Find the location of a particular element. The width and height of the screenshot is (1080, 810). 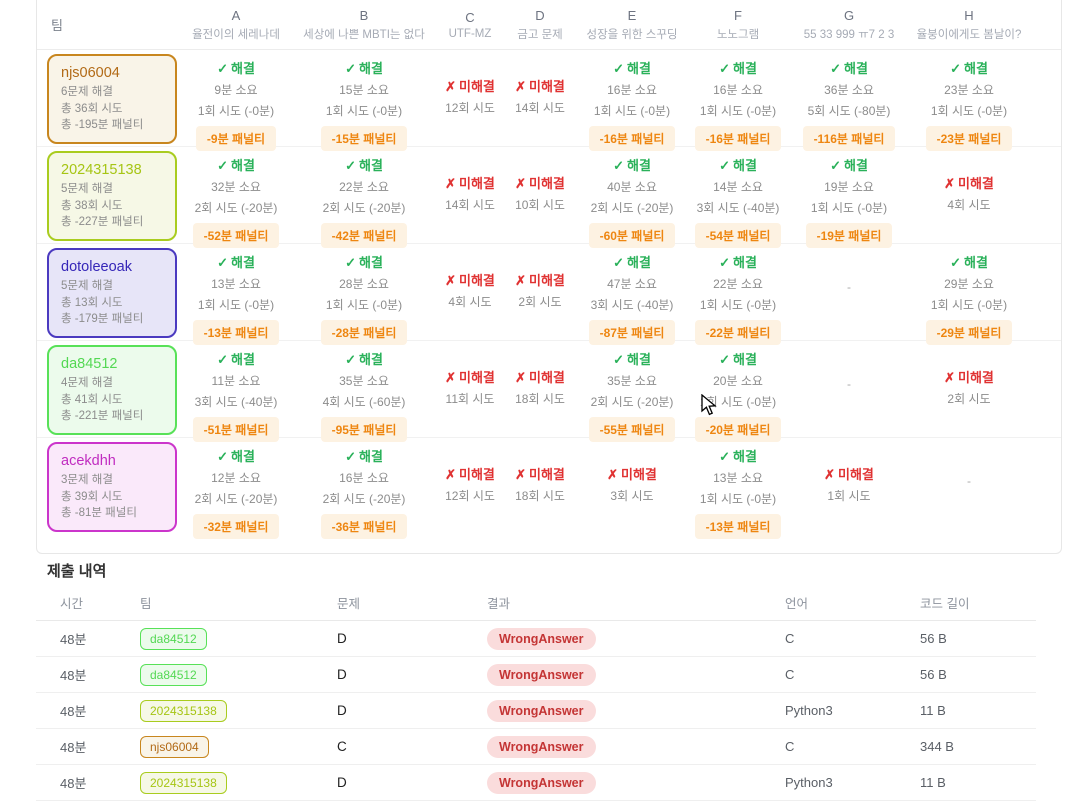

submissions-header-row: 시간 팀 문제 결과 언어 코드 길이 is located at coordinates (536, 603).